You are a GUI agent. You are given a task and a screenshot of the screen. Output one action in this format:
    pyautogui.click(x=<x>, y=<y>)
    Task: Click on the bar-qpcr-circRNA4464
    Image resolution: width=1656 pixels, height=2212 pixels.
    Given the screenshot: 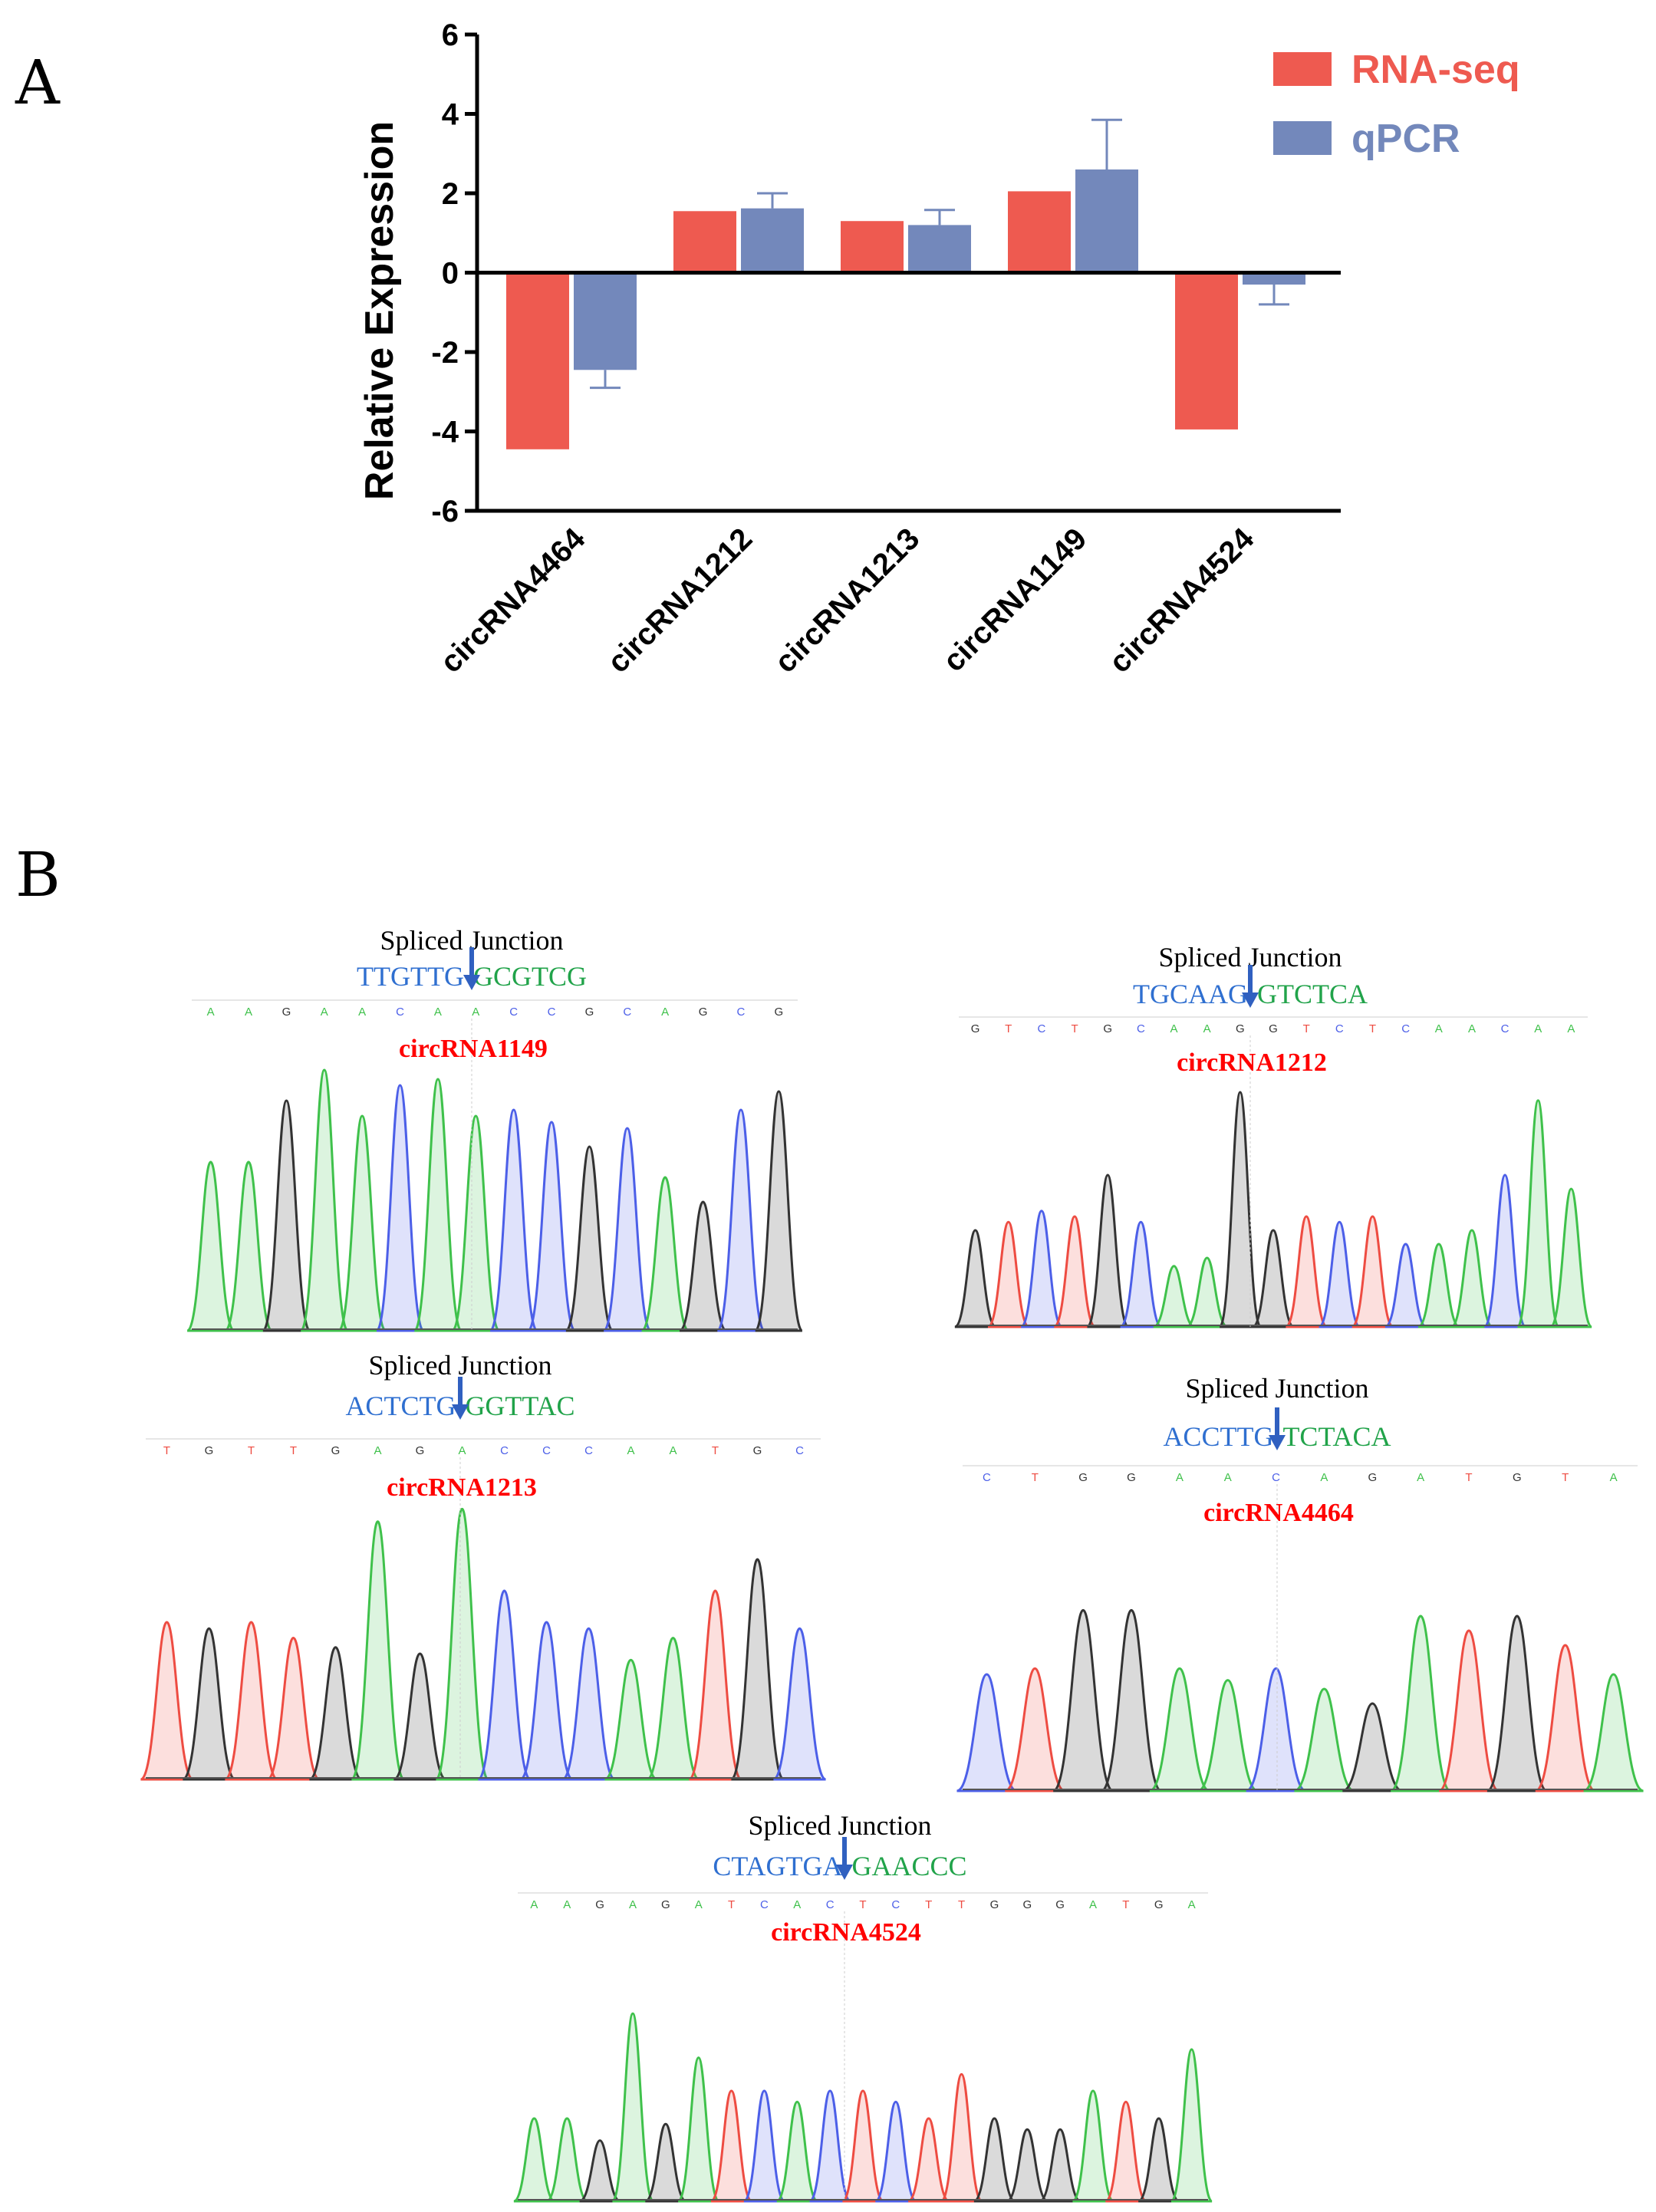 What is the action you would take?
    pyautogui.click(x=605, y=321)
    